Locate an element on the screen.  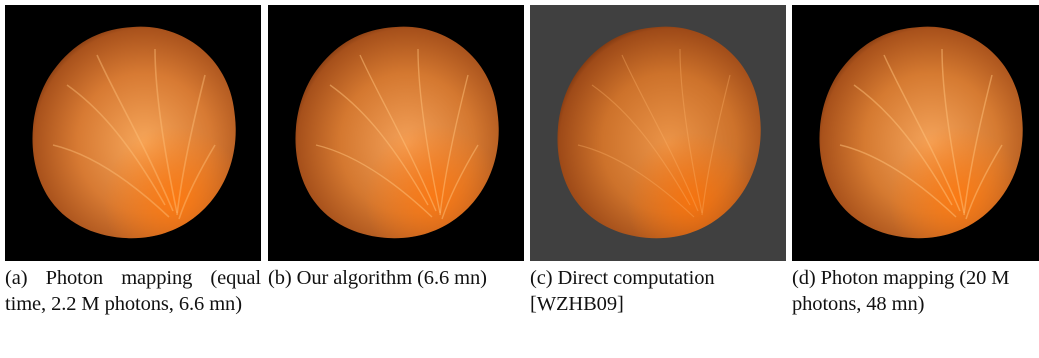
caption-d: (d) Photon mapping (20 M photons, 48 mn) is located at coordinates (901, 291).